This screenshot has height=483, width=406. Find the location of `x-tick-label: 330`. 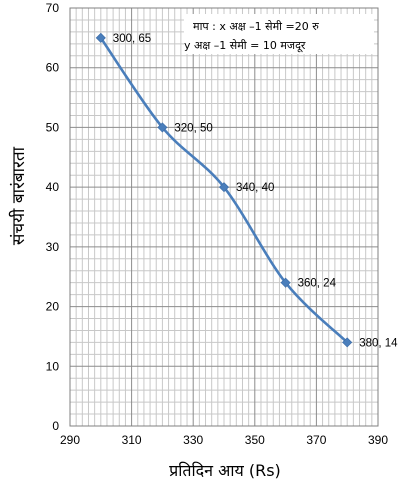

x-tick-label: 330 is located at coordinates (193, 440).